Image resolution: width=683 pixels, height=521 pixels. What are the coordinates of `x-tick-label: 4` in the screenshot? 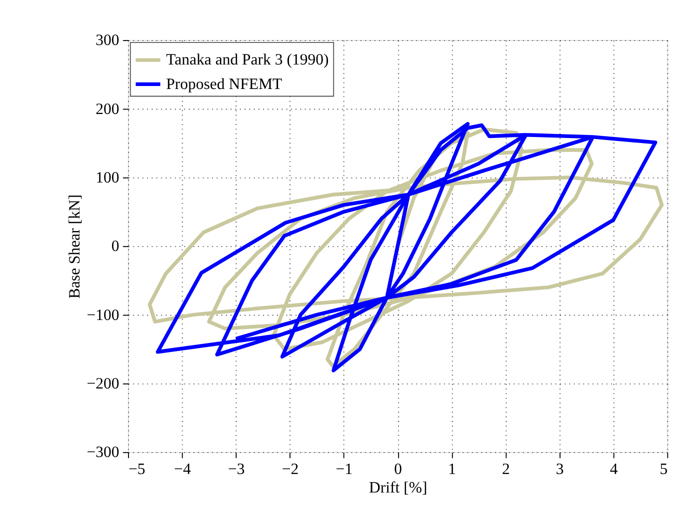 It's located at (614, 469).